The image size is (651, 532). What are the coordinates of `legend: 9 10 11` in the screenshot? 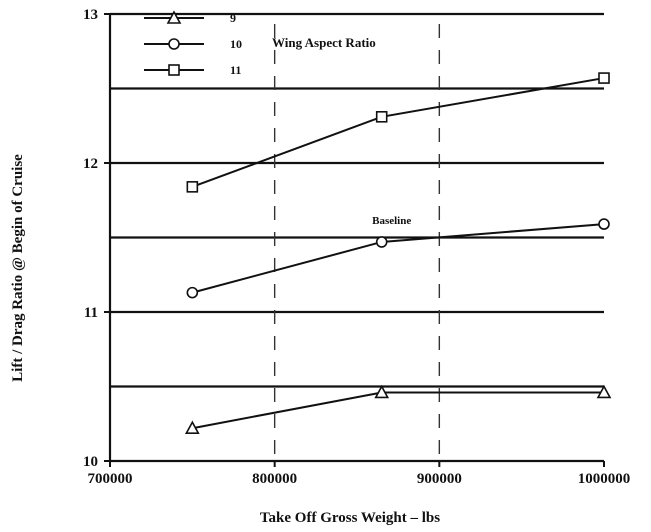 It's located at (193, 43).